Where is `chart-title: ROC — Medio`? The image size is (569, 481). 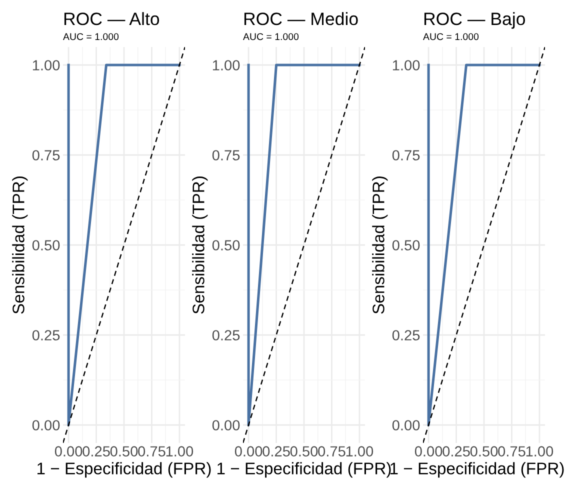 chart-title: ROC — Medio is located at coordinates (301, 19).